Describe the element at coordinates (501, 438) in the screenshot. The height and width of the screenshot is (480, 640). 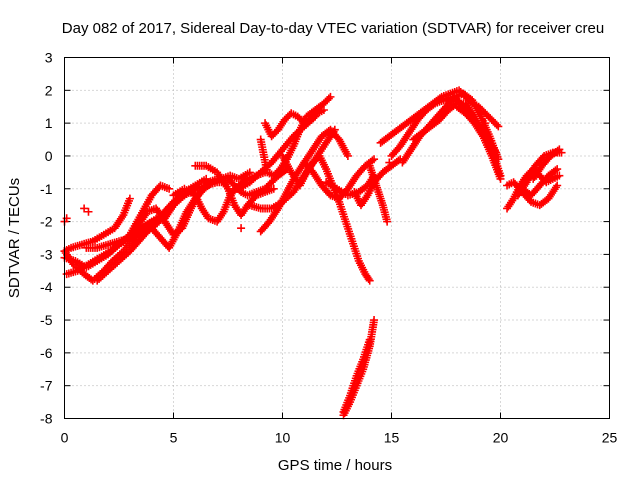
I see `x-tick-label: 20` at that location.